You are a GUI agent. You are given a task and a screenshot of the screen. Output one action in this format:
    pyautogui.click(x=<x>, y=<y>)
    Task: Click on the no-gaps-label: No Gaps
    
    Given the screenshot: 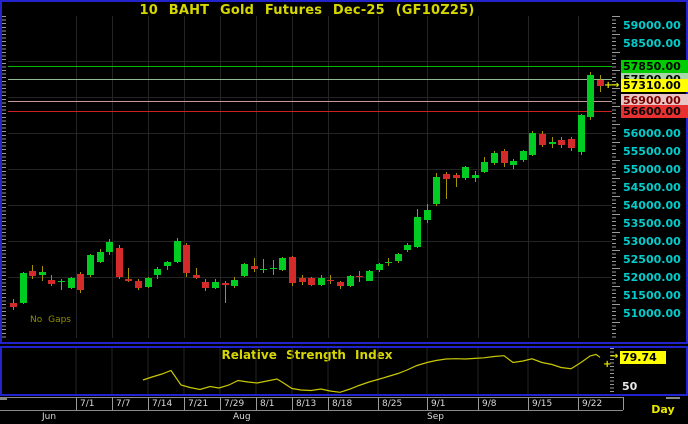 What is the action you would take?
    pyautogui.click(x=50, y=320)
    